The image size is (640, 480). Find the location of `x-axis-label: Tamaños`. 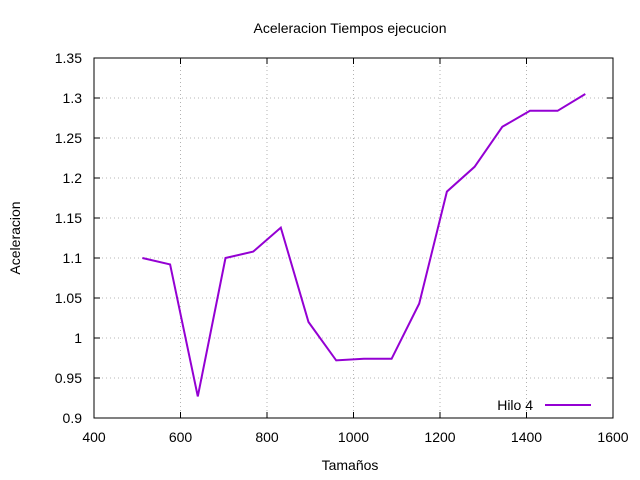

x-axis-label: Tamaños is located at coordinates (350, 465).